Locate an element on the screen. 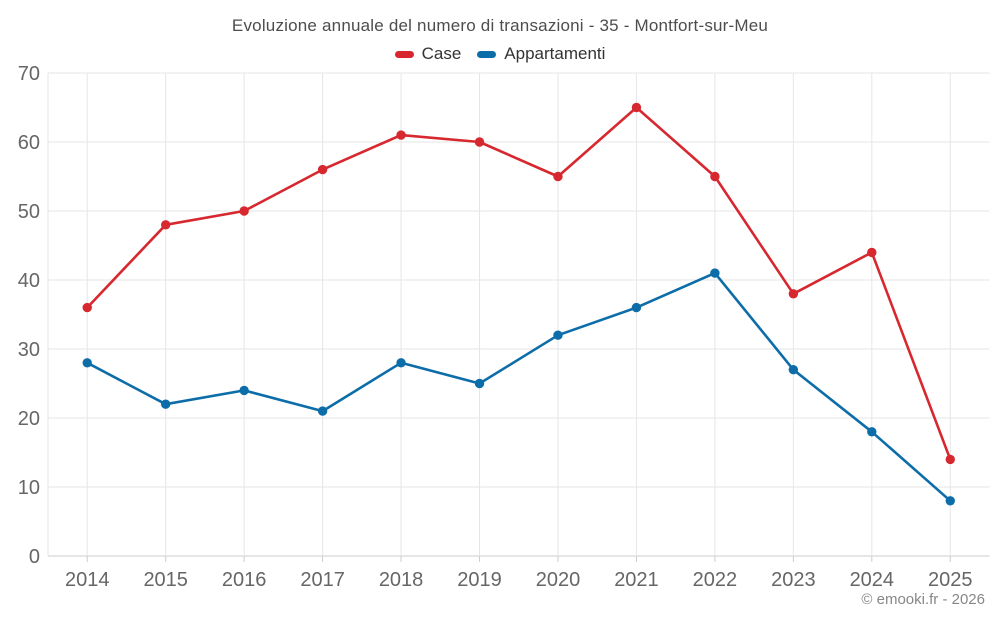 The image size is (1000, 625). x-axis-label: 2024 is located at coordinates (872, 580).